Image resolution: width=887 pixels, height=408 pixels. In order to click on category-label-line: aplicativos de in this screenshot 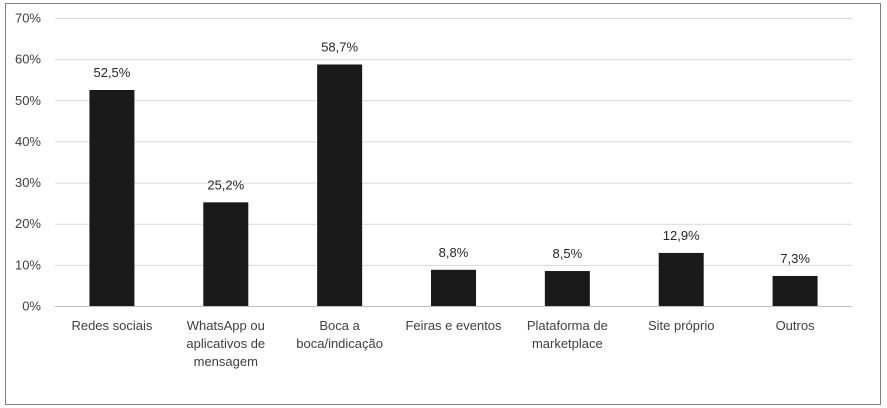, I will do `click(225, 343)`.